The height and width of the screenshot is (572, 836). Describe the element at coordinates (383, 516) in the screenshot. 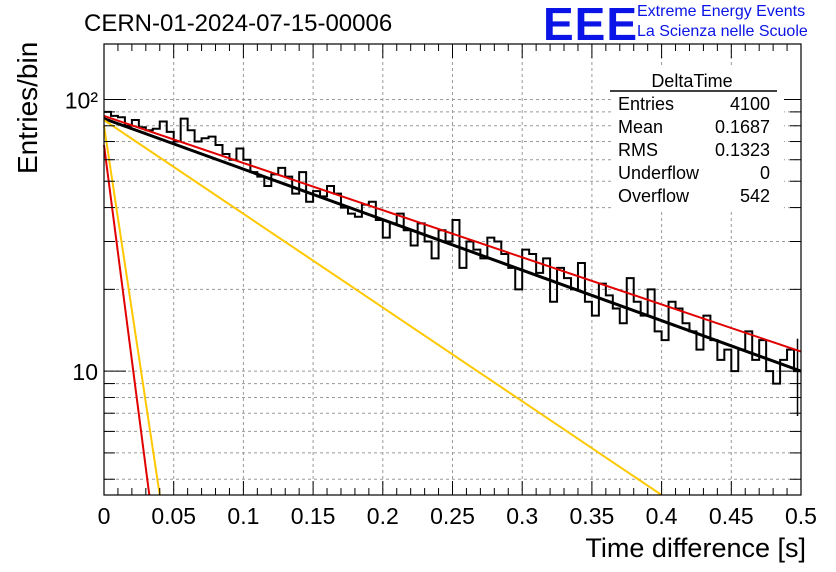

I see `x-tick-label: 0.2` at that location.